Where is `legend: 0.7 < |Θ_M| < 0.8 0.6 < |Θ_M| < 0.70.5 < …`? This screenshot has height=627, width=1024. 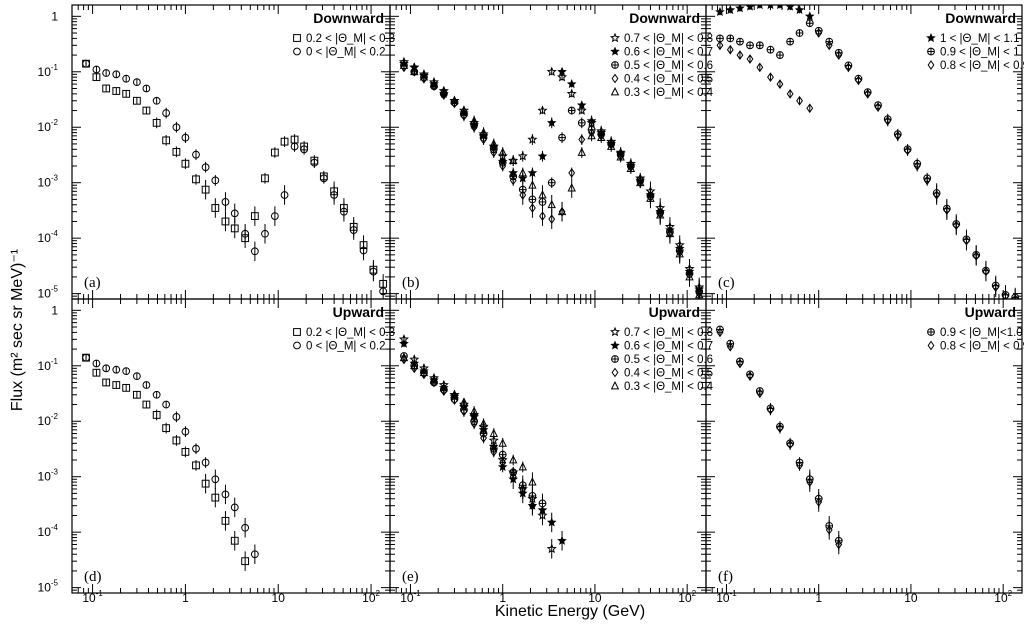
legend: 0.7 < |Θ_M| < 0.8 0.6 < |Θ_M| < 0.70.5 < … is located at coordinates (661, 359).